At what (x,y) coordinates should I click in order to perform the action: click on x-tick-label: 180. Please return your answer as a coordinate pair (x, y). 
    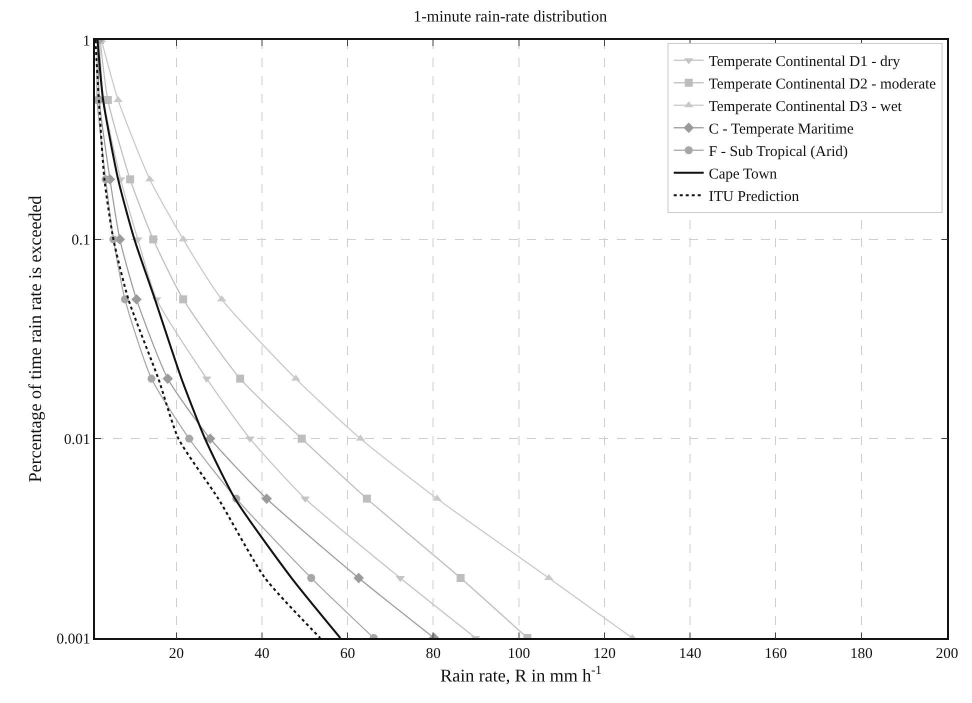
    Looking at the image, I should click on (861, 654).